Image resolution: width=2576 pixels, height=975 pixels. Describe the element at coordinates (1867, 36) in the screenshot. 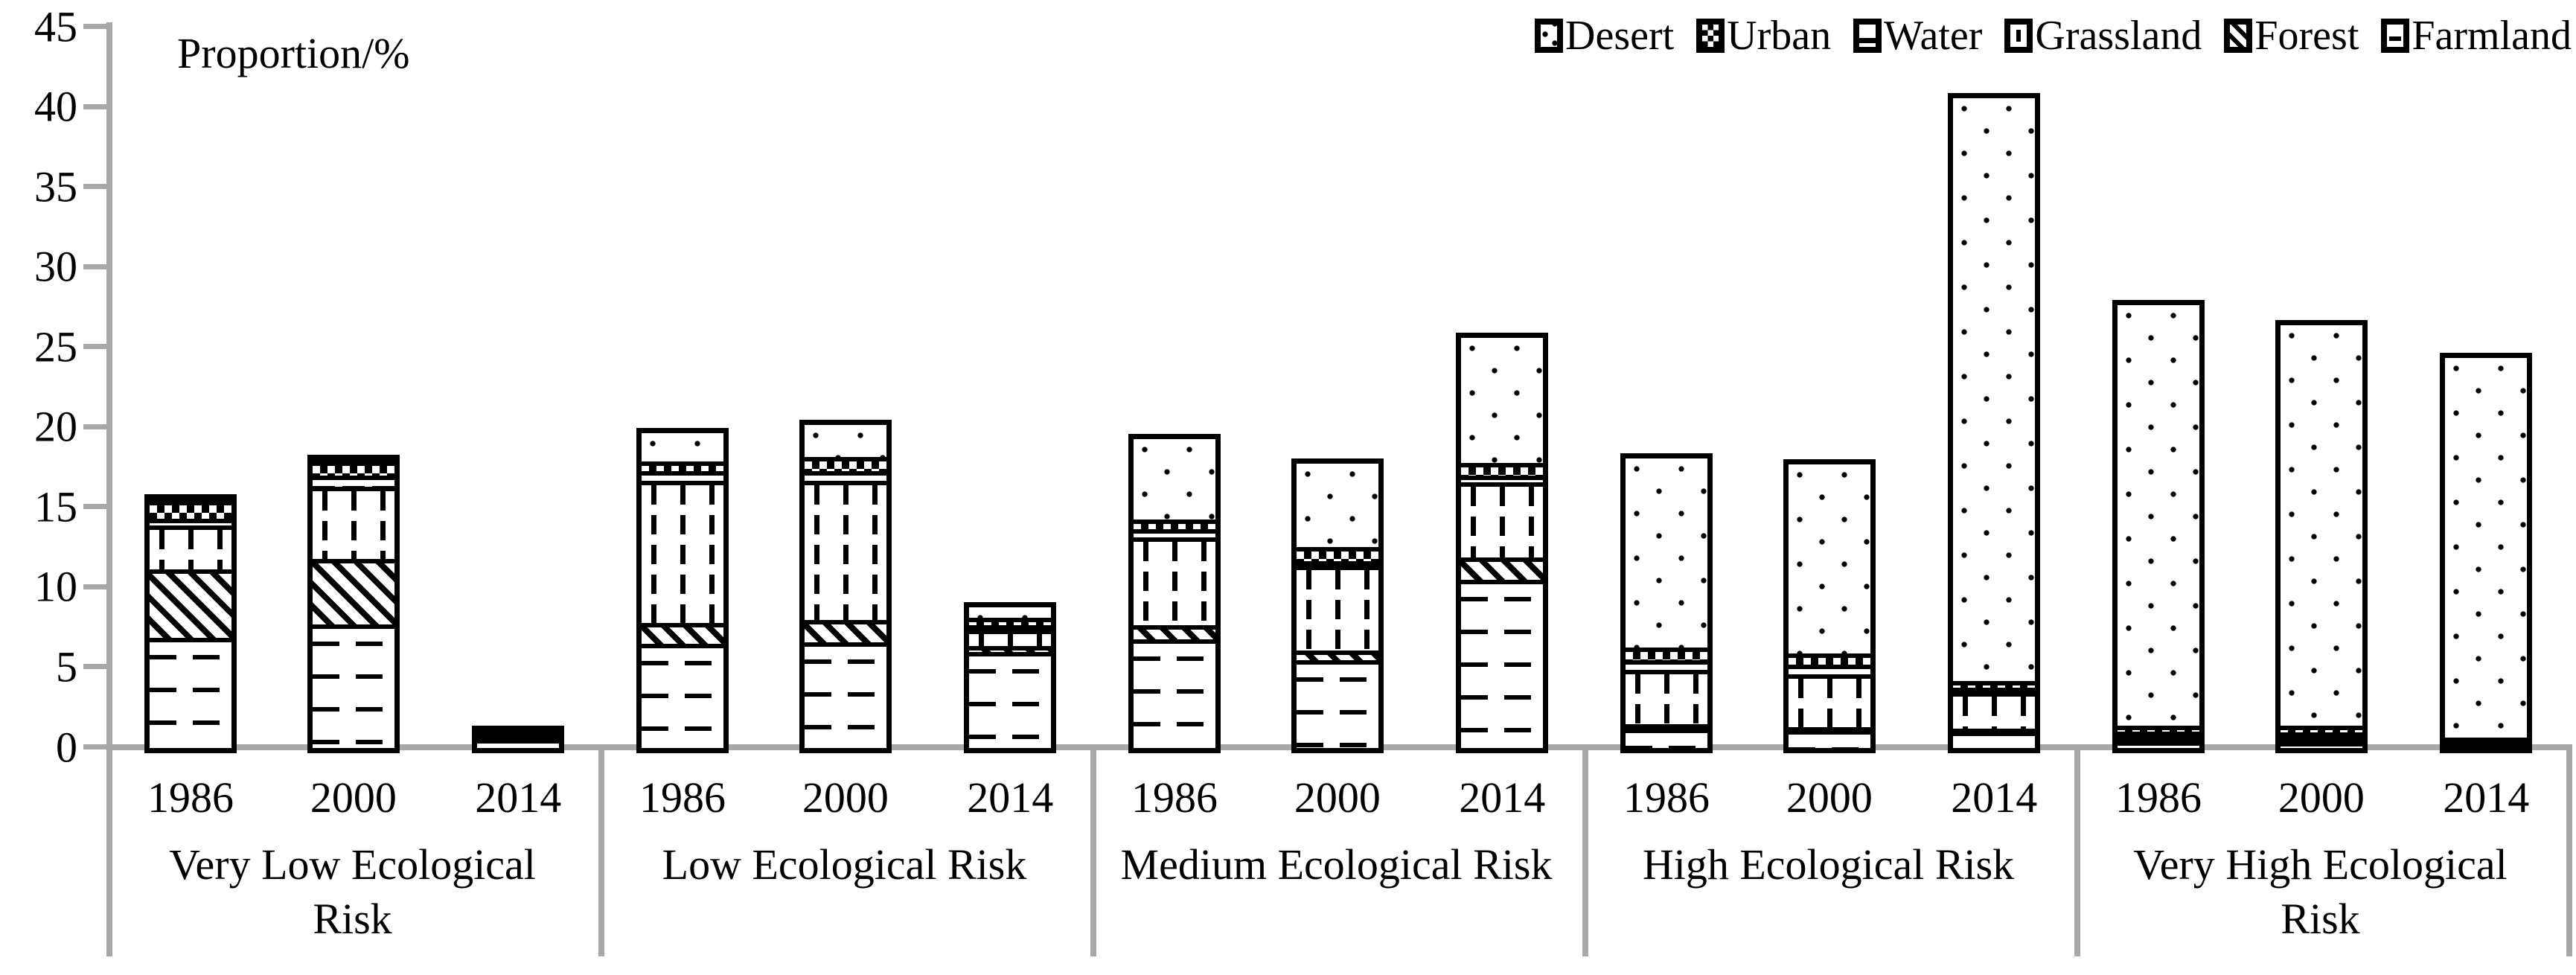

I see `water-pattern-swatch-icon` at that location.